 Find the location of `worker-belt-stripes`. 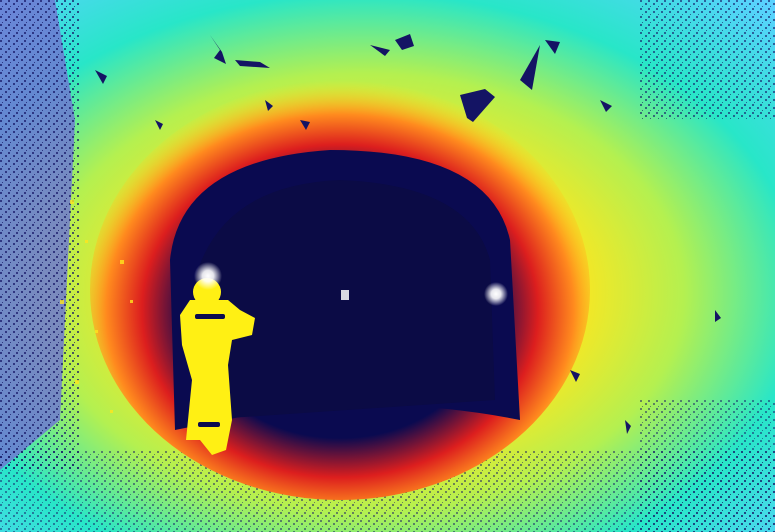

worker-belt-stripes is located at coordinates (210, 370).